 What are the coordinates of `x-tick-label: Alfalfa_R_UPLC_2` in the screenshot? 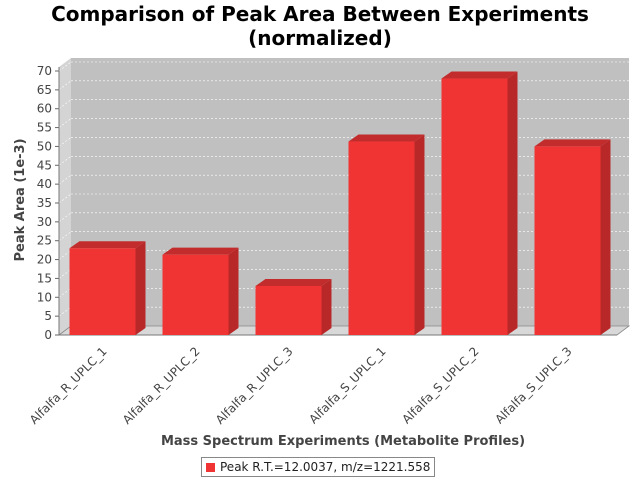 It's located at (161, 385).